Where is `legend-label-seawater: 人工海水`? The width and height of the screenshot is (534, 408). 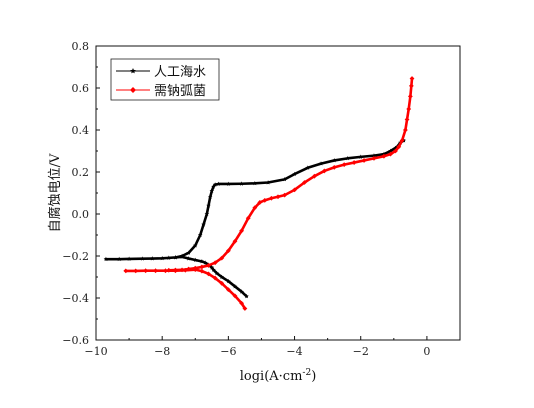 legend-label-seawater: 人工海水 is located at coordinates (180, 72).